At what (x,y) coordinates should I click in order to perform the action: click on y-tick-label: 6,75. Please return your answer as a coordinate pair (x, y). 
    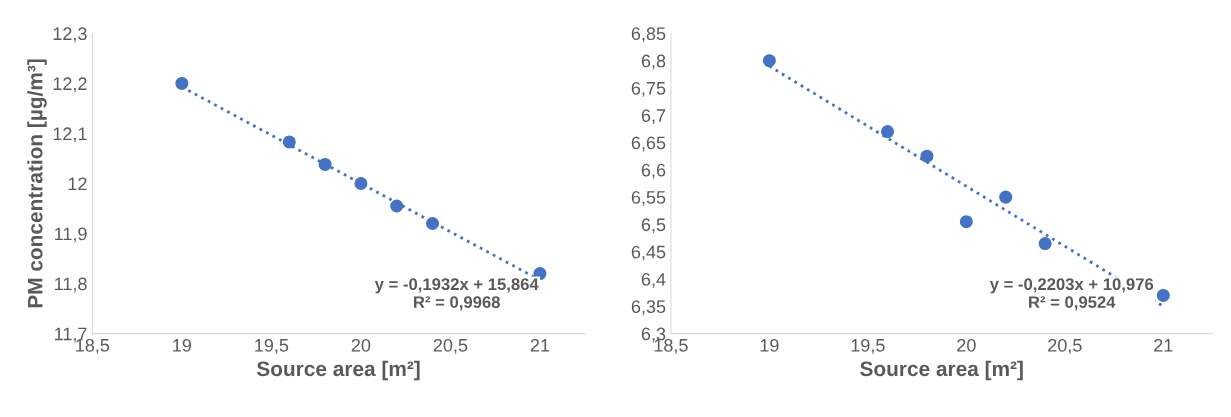
    Looking at the image, I should click on (648, 89).